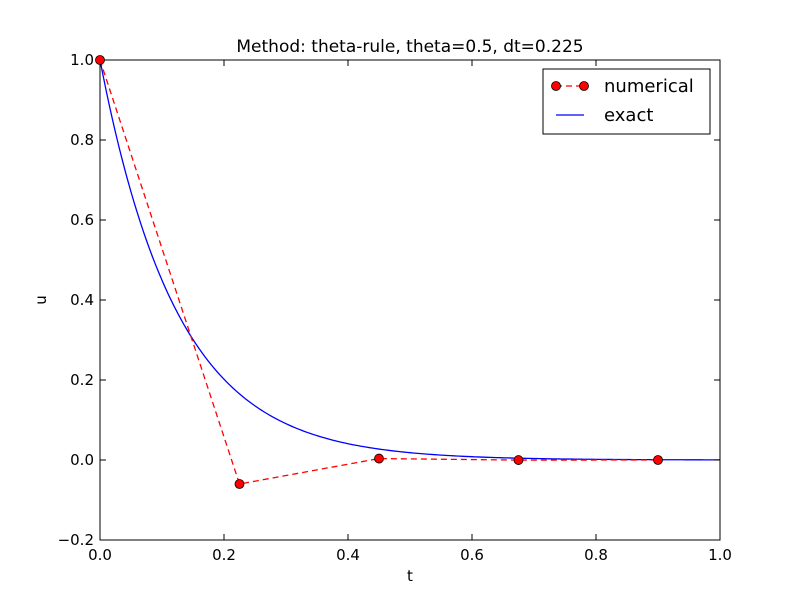 Image resolution: width=800 pixels, height=600 pixels. Describe the element at coordinates (628, 115) in the screenshot. I see `legend-exact-label: exact` at that location.